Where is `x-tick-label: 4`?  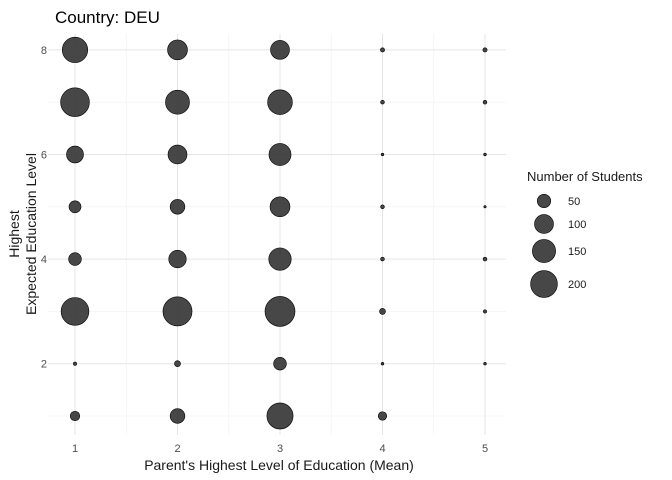 x-tick-label: 4 is located at coordinates (382, 449).